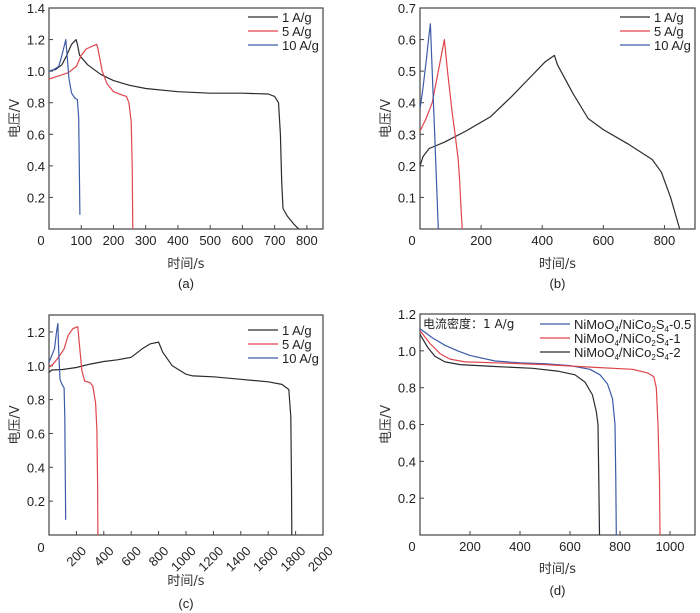  What do you see at coordinates (238, 558) in the screenshot?
I see `x-tick-label: 1400` at bounding box center [238, 558].